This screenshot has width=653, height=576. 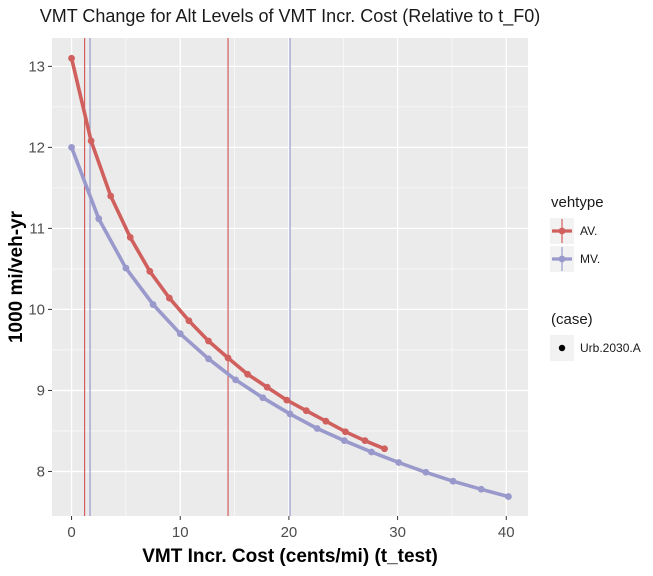 What do you see at coordinates (71, 532) in the screenshot?
I see `x-tick-label: 0` at bounding box center [71, 532].